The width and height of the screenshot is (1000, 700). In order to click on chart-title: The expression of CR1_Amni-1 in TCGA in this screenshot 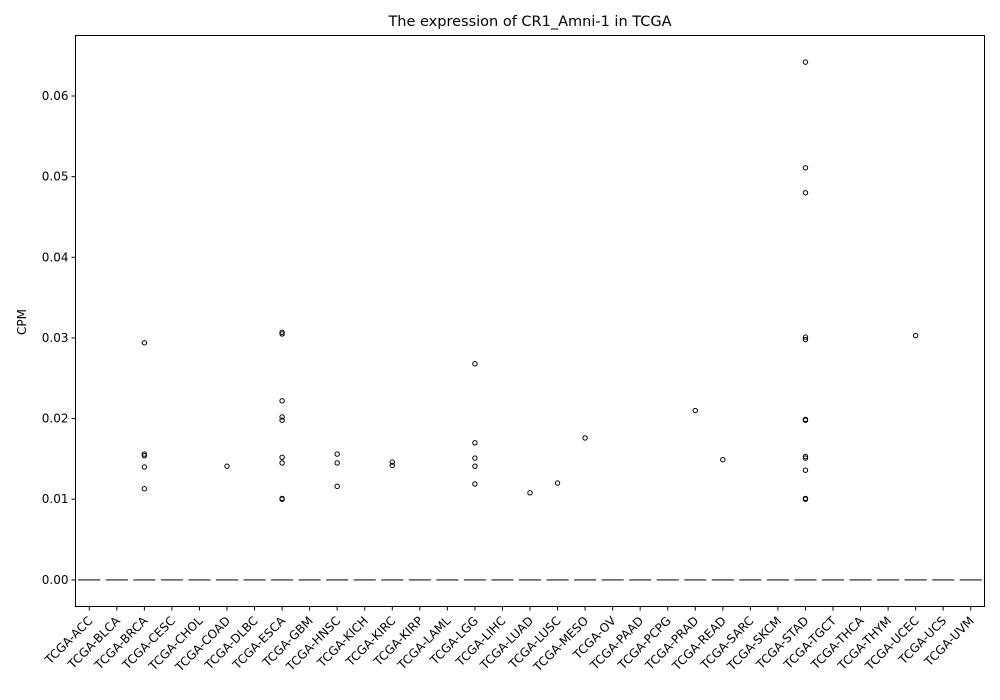, I will do `click(529, 22)`.